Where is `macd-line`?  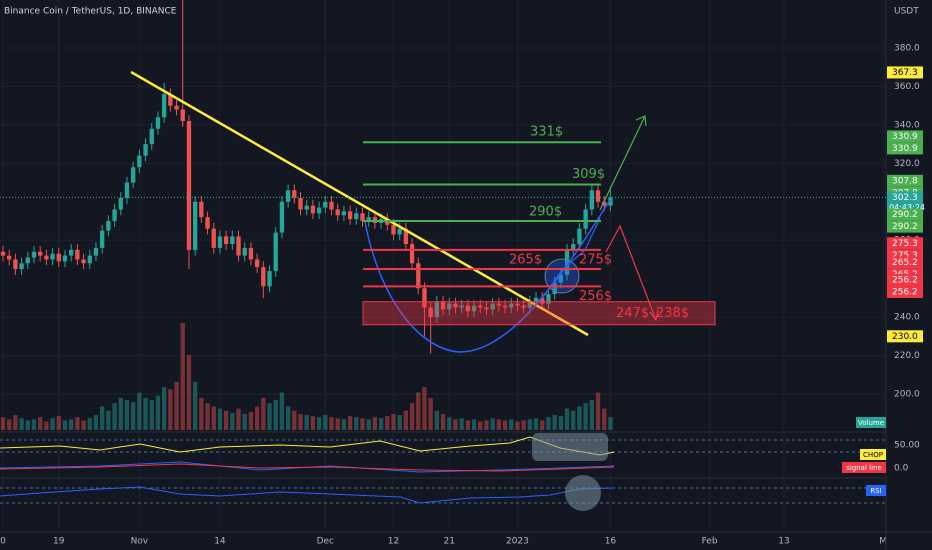
macd-line is located at coordinates (307, 467).